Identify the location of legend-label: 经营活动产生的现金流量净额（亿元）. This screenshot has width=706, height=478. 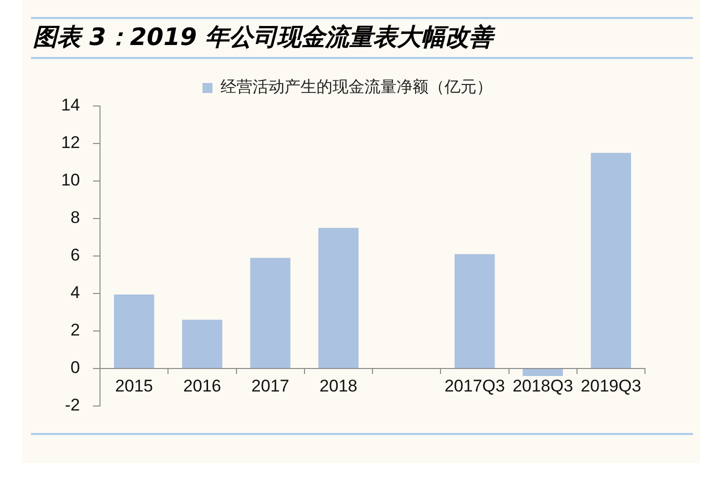
(356, 86).